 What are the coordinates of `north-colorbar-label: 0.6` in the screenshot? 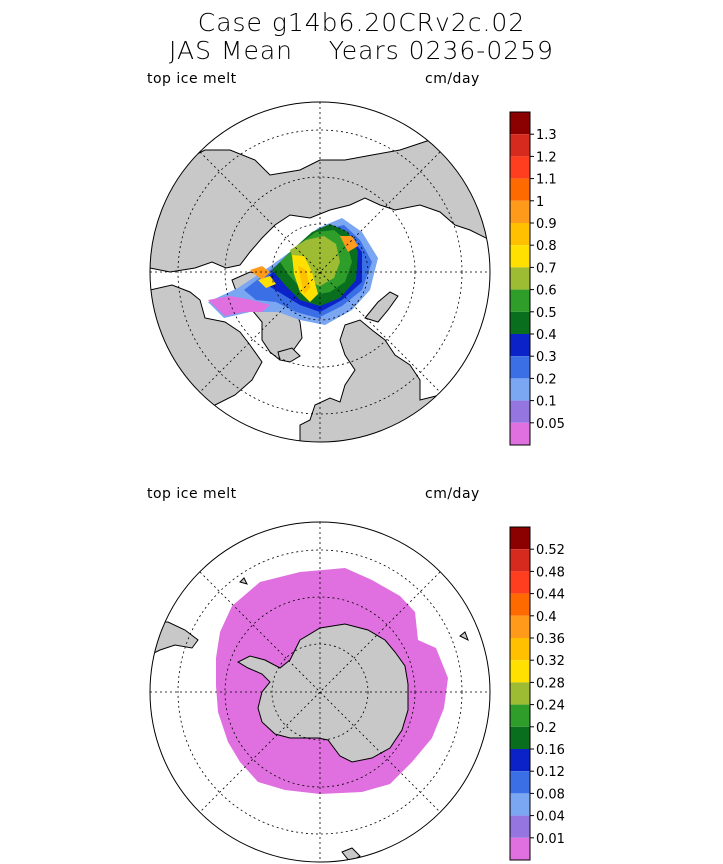 It's located at (546, 291).